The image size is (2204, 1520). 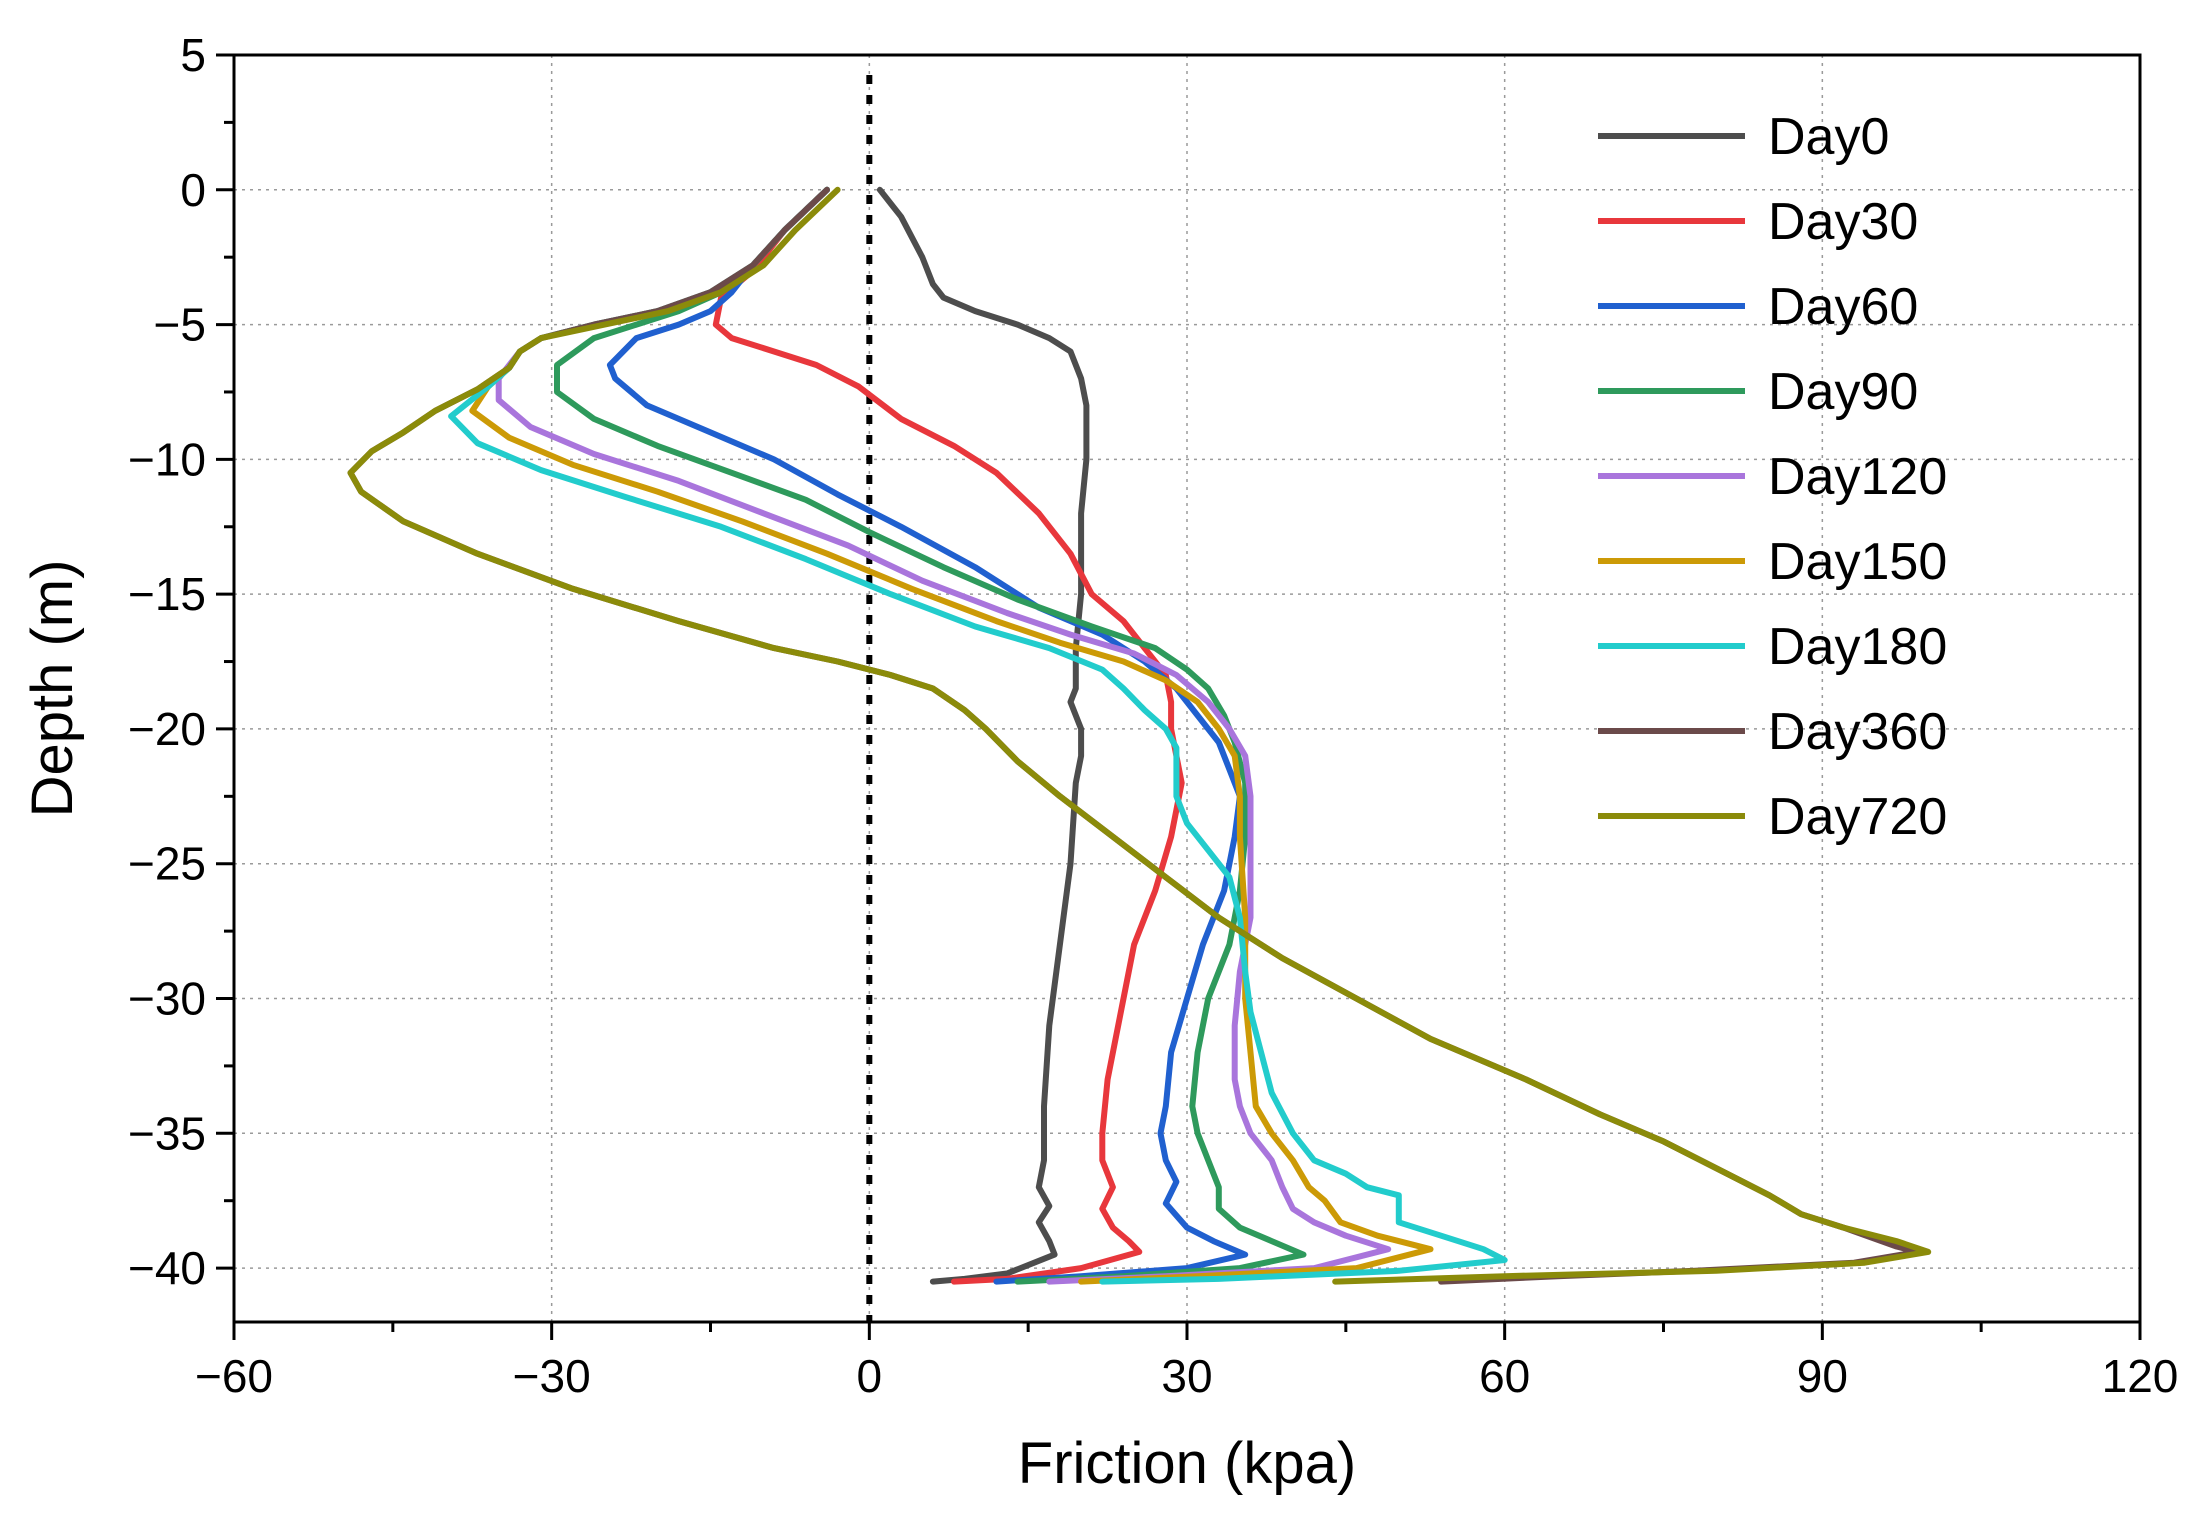 What do you see at coordinates (167, 864) in the screenshot?
I see `y-tick-label: −25` at bounding box center [167, 864].